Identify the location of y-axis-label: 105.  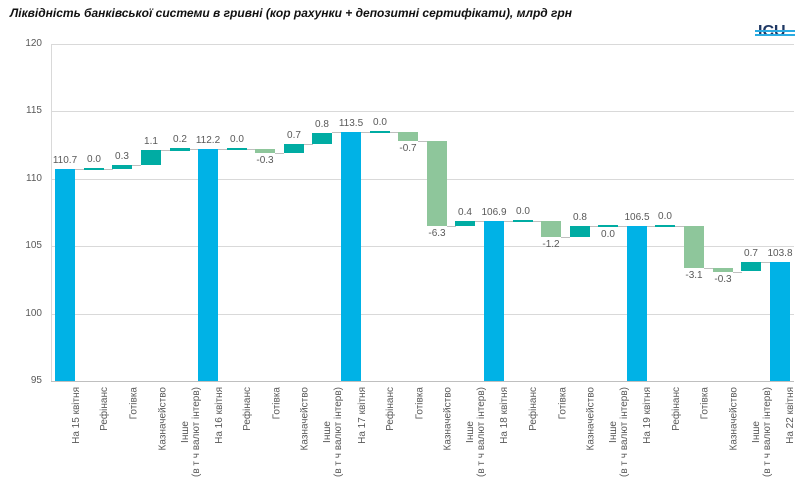
(33, 245).